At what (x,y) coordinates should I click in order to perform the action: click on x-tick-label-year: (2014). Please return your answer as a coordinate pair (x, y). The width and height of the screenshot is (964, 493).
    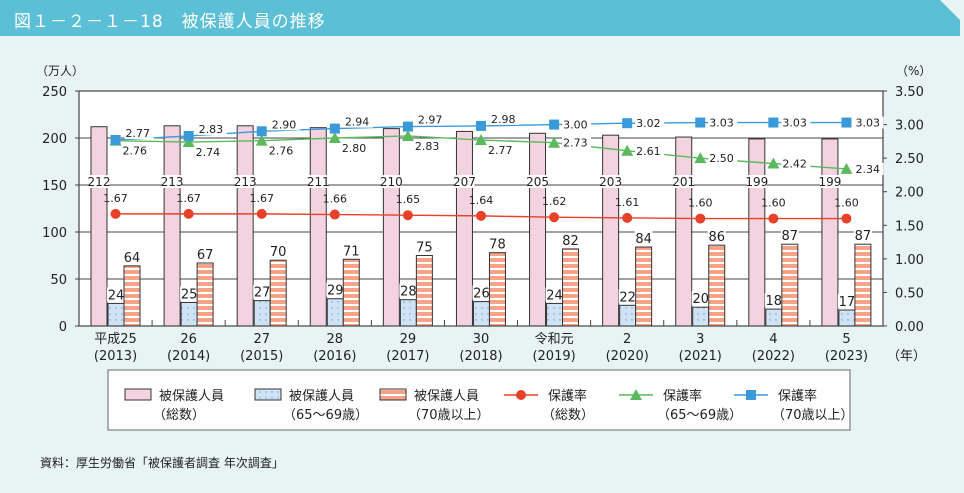
    Looking at the image, I should click on (188, 356).